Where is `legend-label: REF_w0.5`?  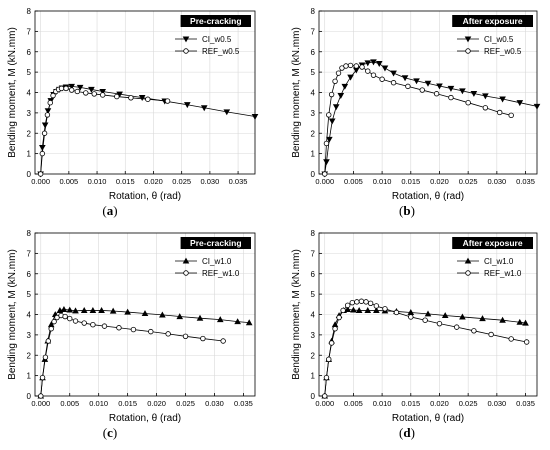 legend-label: REF_w0.5 is located at coordinates (221, 51).